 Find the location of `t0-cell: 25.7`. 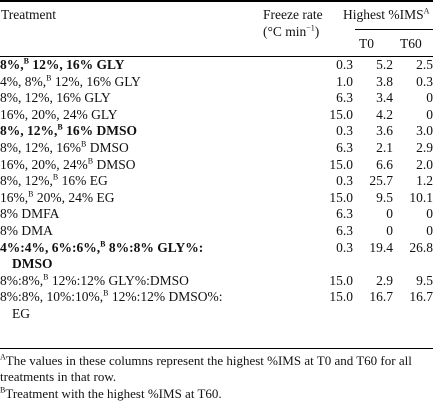

t0-cell: 25.7 is located at coordinates (381, 181).